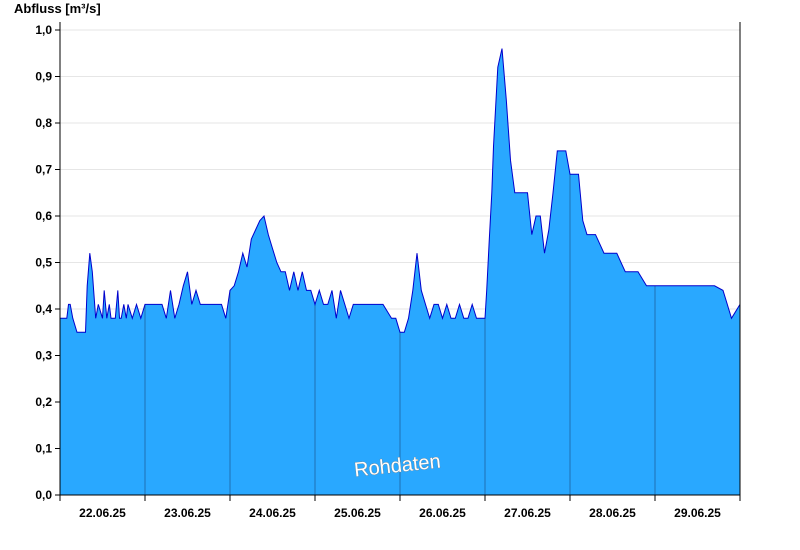  I want to click on x-tick-label: 26.06.25, so click(442, 513).